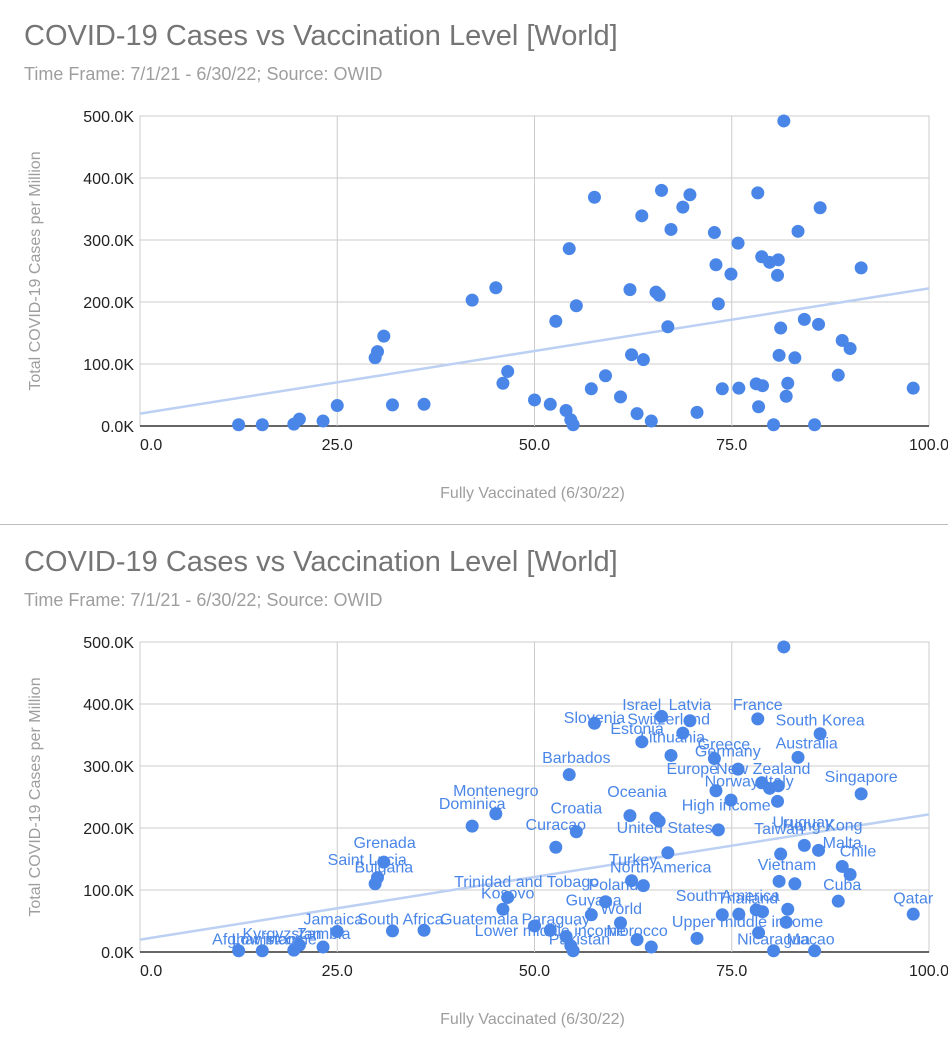 This screenshot has width=948, height=1056. What do you see at coordinates (281, 934) in the screenshot?
I see `data-label: Kyrgyzstan` at bounding box center [281, 934].